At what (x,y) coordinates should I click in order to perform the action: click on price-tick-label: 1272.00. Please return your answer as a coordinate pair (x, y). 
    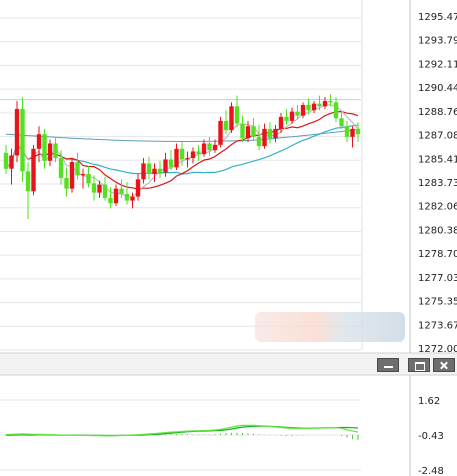
    Looking at the image, I should click on (437, 349).